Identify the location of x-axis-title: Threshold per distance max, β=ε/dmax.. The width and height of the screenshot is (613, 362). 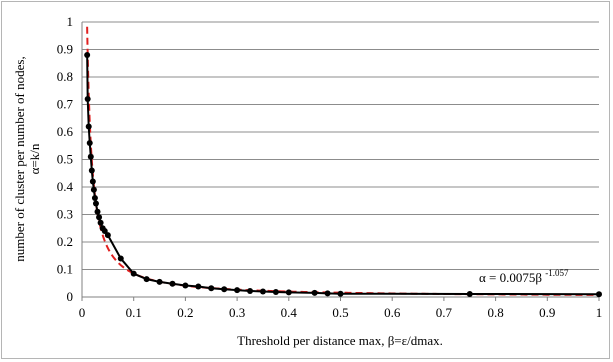
(340, 340).